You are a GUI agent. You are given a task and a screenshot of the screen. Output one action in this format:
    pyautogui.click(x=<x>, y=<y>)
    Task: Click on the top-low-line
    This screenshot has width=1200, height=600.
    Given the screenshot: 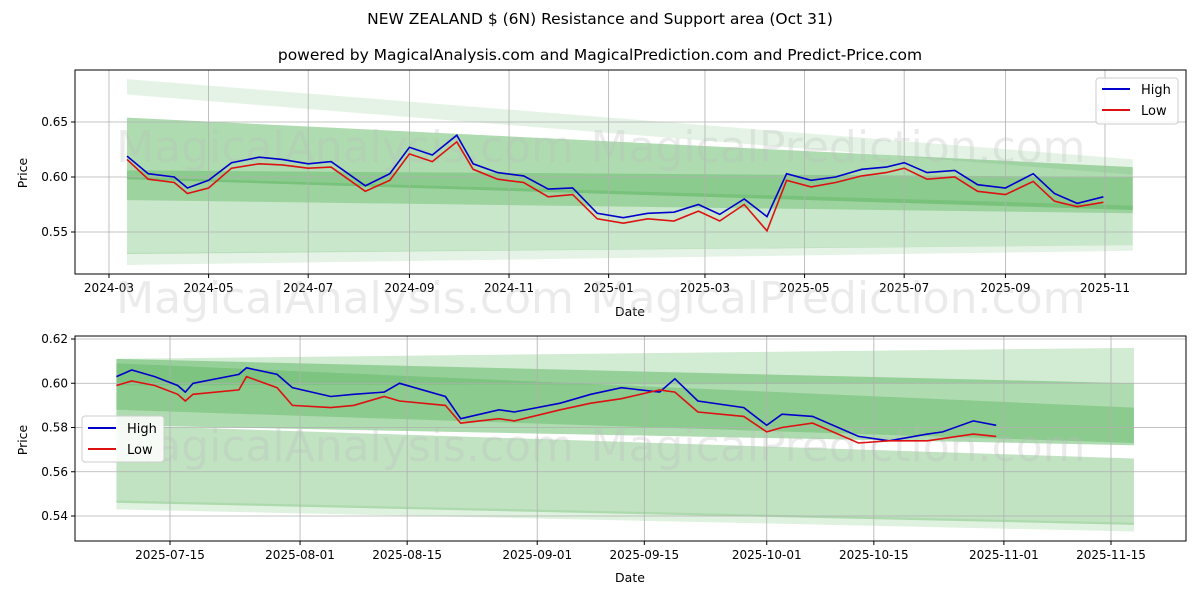 What is the action you would take?
    pyautogui.click(x=615, y=186)
    